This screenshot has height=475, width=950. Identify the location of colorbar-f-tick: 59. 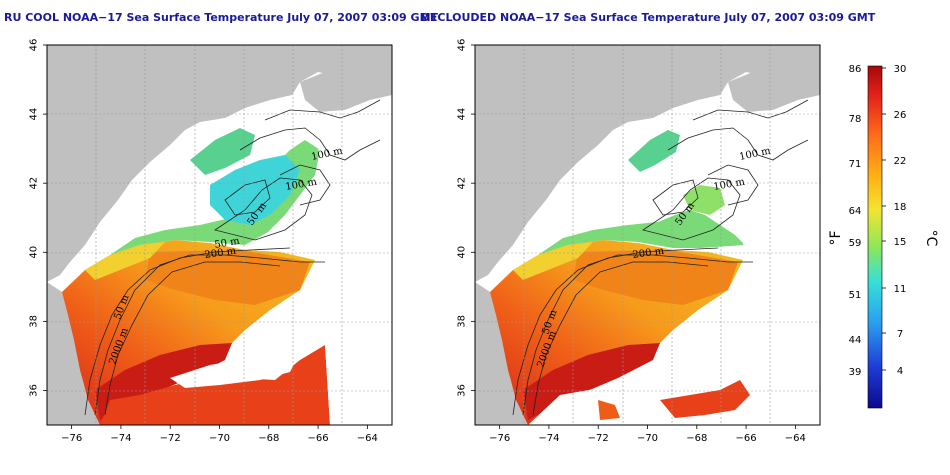
(855, 243).